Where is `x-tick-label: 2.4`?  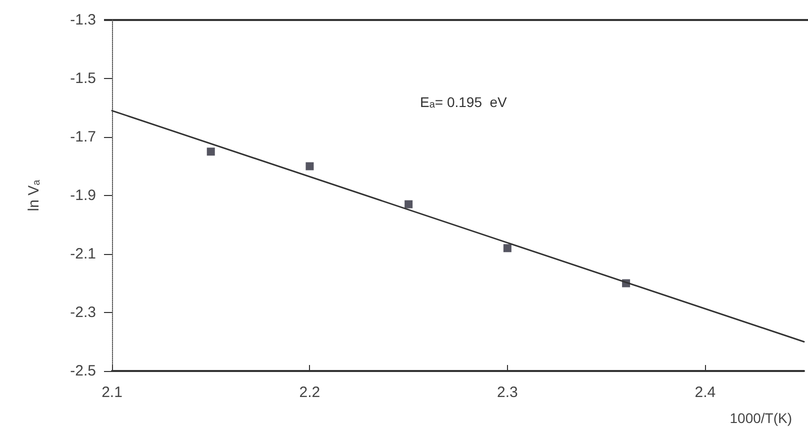
x-tick-label: 2.4 is located at coordinates (705, 392).